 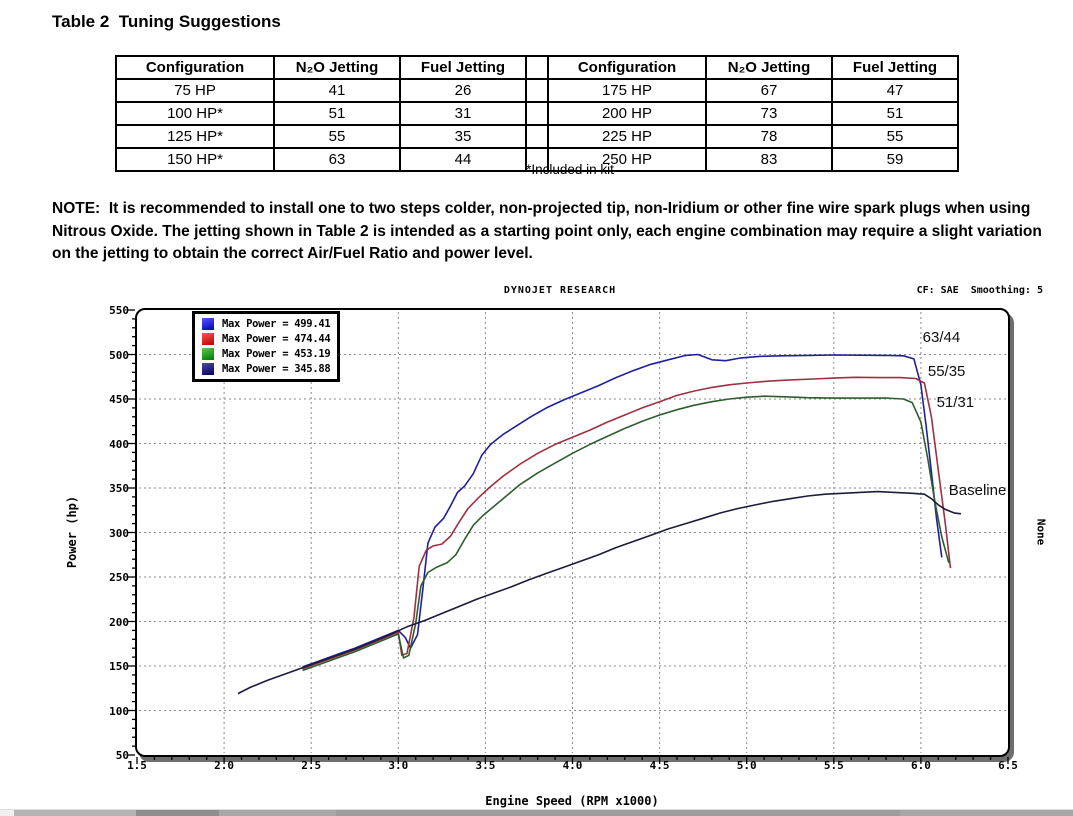 I want to click on y-tick-label: 150, so click(x=119, y=666).